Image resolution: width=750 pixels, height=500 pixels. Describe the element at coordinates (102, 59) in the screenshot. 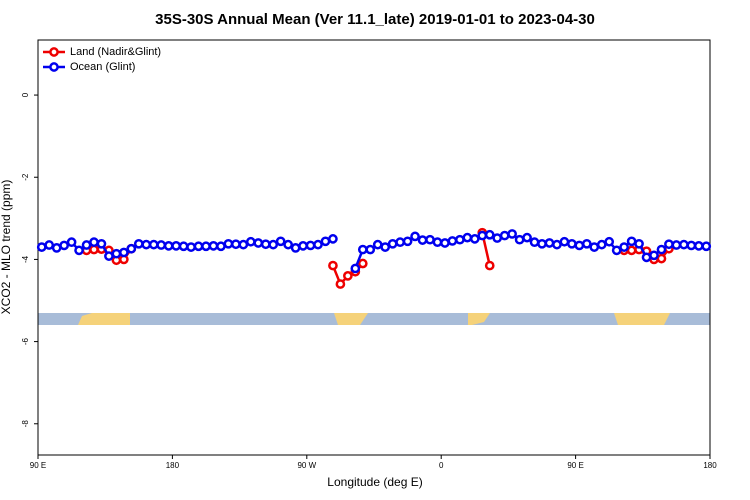

I see `legend: Land (Nadir&Glint) Ocean (Glint)` at that location.